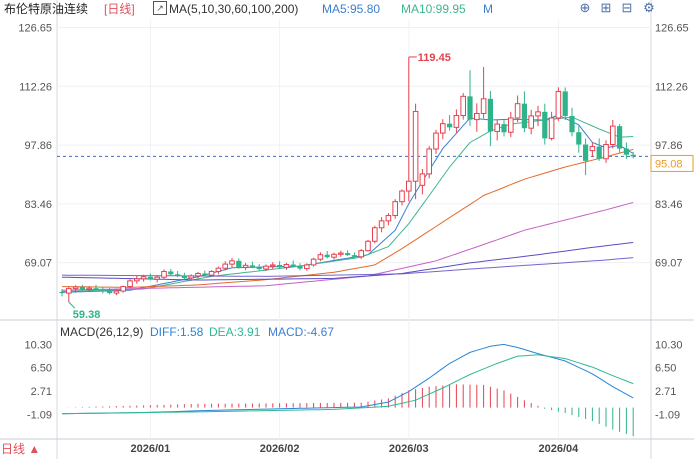  I want to click on zoom-out-icon: ⊟, so click(627, 7).